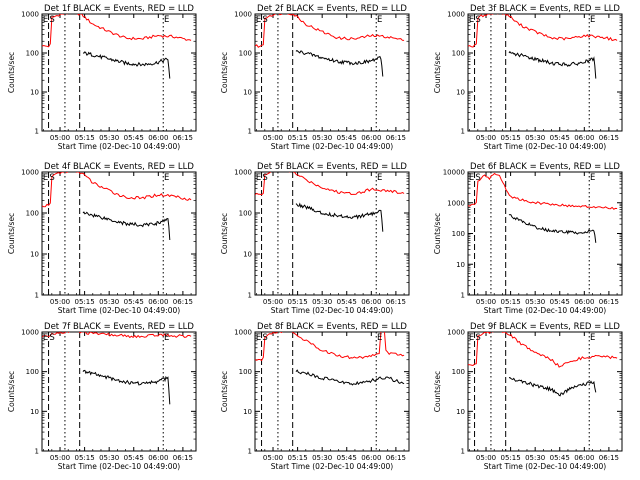 Image resolution: width=640 pixels, height=480 pixels. I want to click on panel-title: Det 9f BLACK = Events, RED = LLD, so click(545, 327).